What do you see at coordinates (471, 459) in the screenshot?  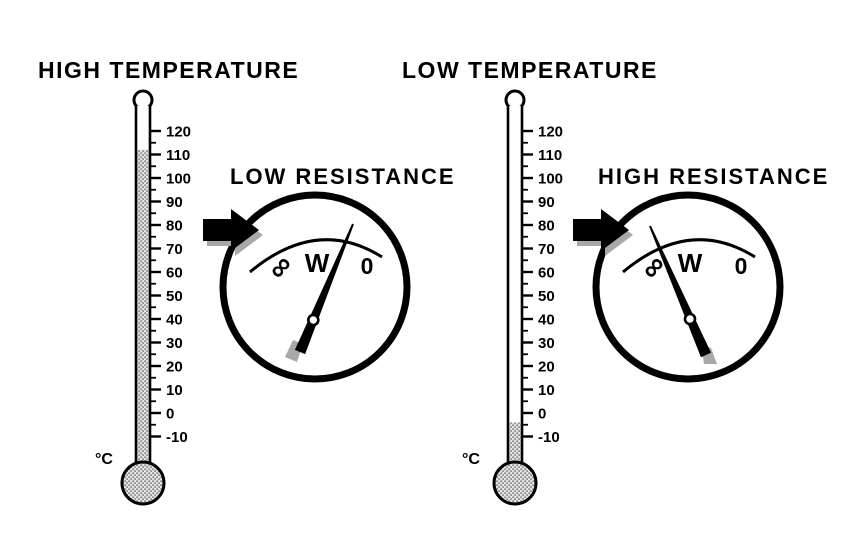 I see `right-unit-label: °C` at bounding box center [471, 459].